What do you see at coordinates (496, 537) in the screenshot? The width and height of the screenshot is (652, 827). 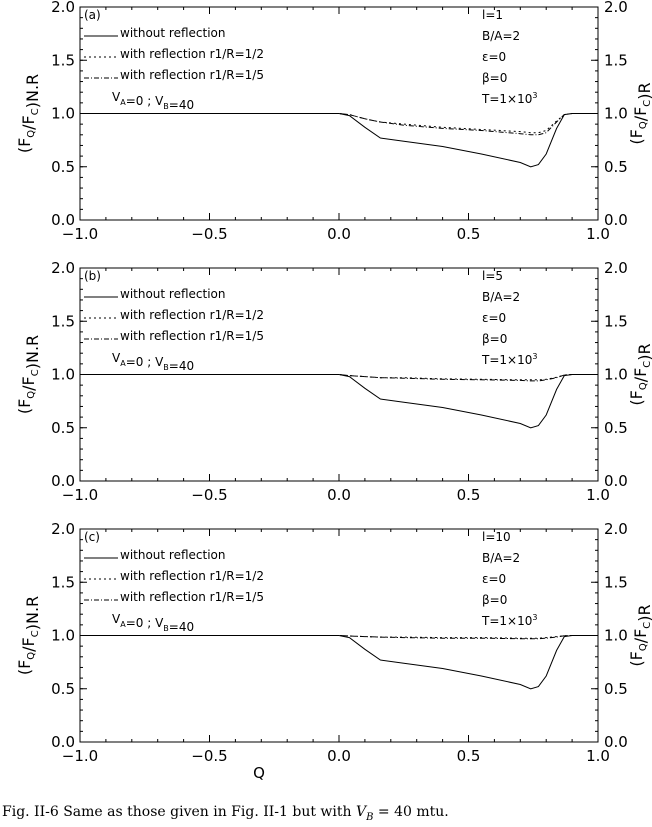 I see `parameter-label: l=10` at bounding box center [496, 537].